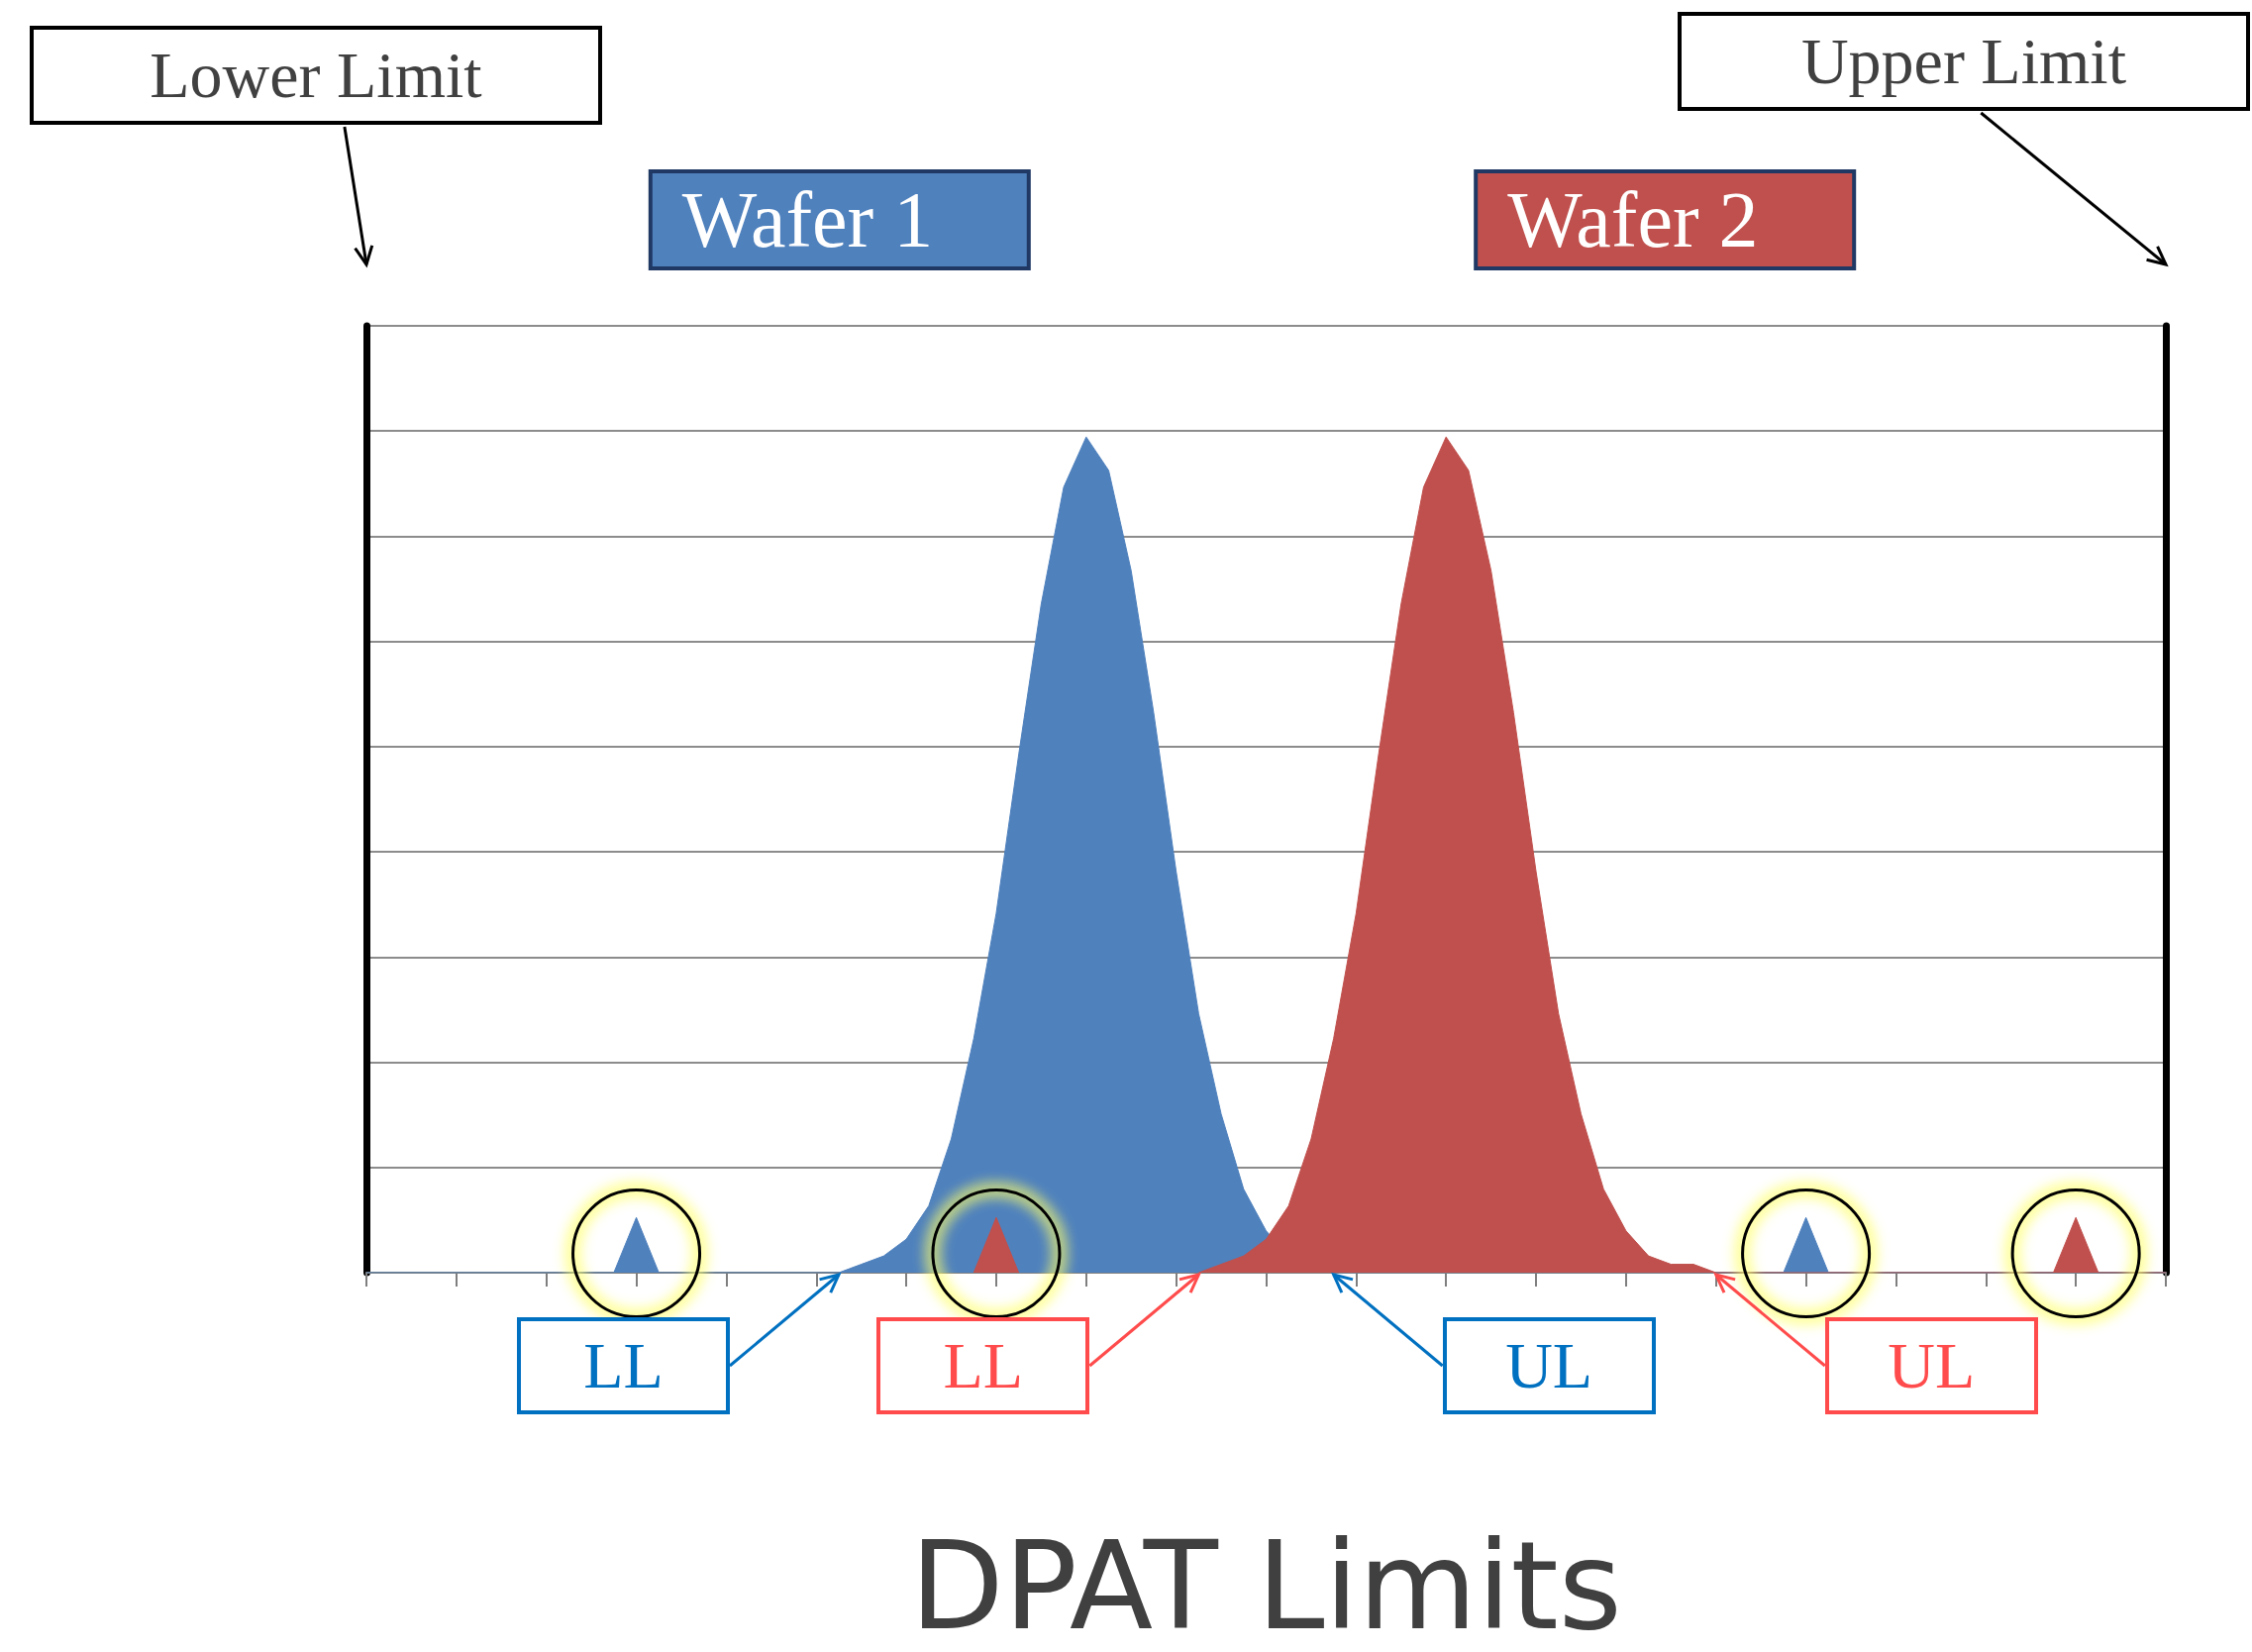 The height and width of the screenshot is (1652, 2252). What do you see at coordinates (807, 220) in the screenshot?
I see `text: Wafer 1` at bounding box center [807, 220].